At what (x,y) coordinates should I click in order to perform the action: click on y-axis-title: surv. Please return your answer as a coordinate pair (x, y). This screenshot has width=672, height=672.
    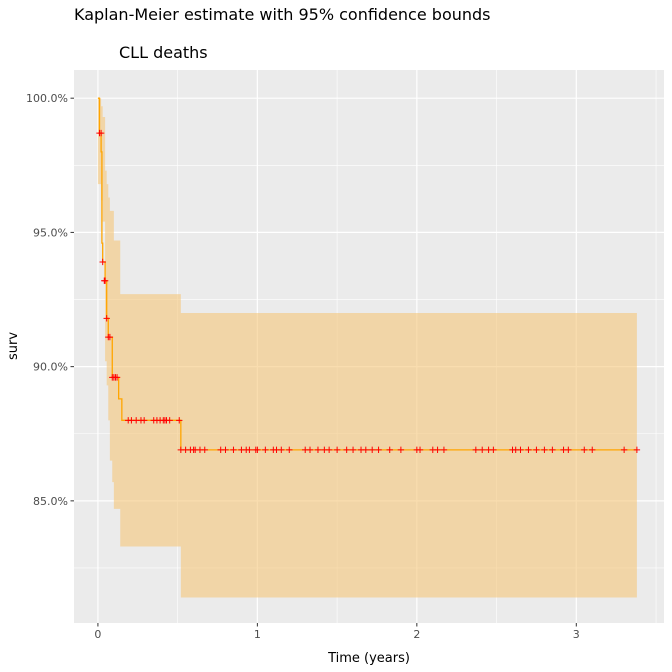
    Looking at the image, I should click on (13, 346).